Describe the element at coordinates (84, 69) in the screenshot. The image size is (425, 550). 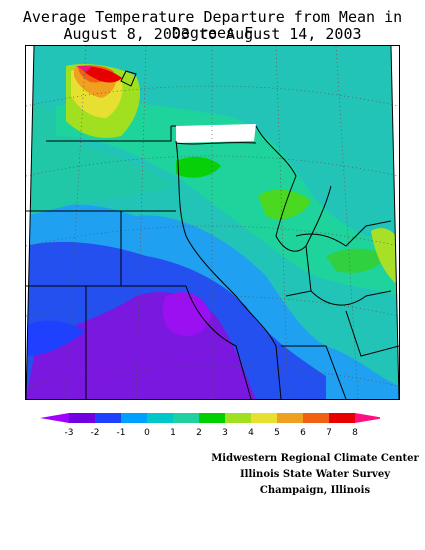
I see `contour-above-eight-nw` at that location.